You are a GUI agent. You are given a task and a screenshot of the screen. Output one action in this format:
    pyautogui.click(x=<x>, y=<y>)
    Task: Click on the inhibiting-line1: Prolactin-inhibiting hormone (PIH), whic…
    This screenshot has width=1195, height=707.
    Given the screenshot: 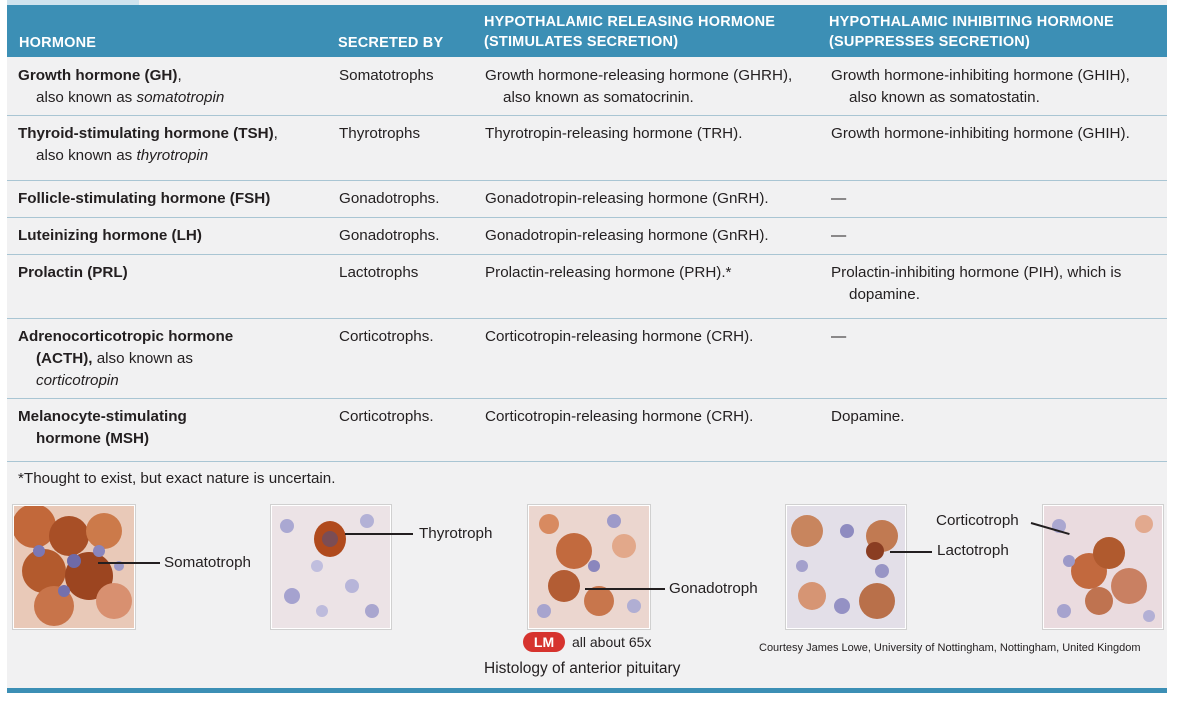 What is the action you would take?
    pyautogui.click(x=976, y=272)
    